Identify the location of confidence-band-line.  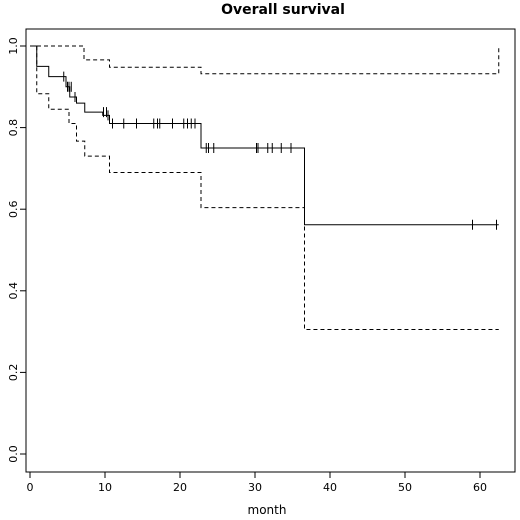
(265, 60).